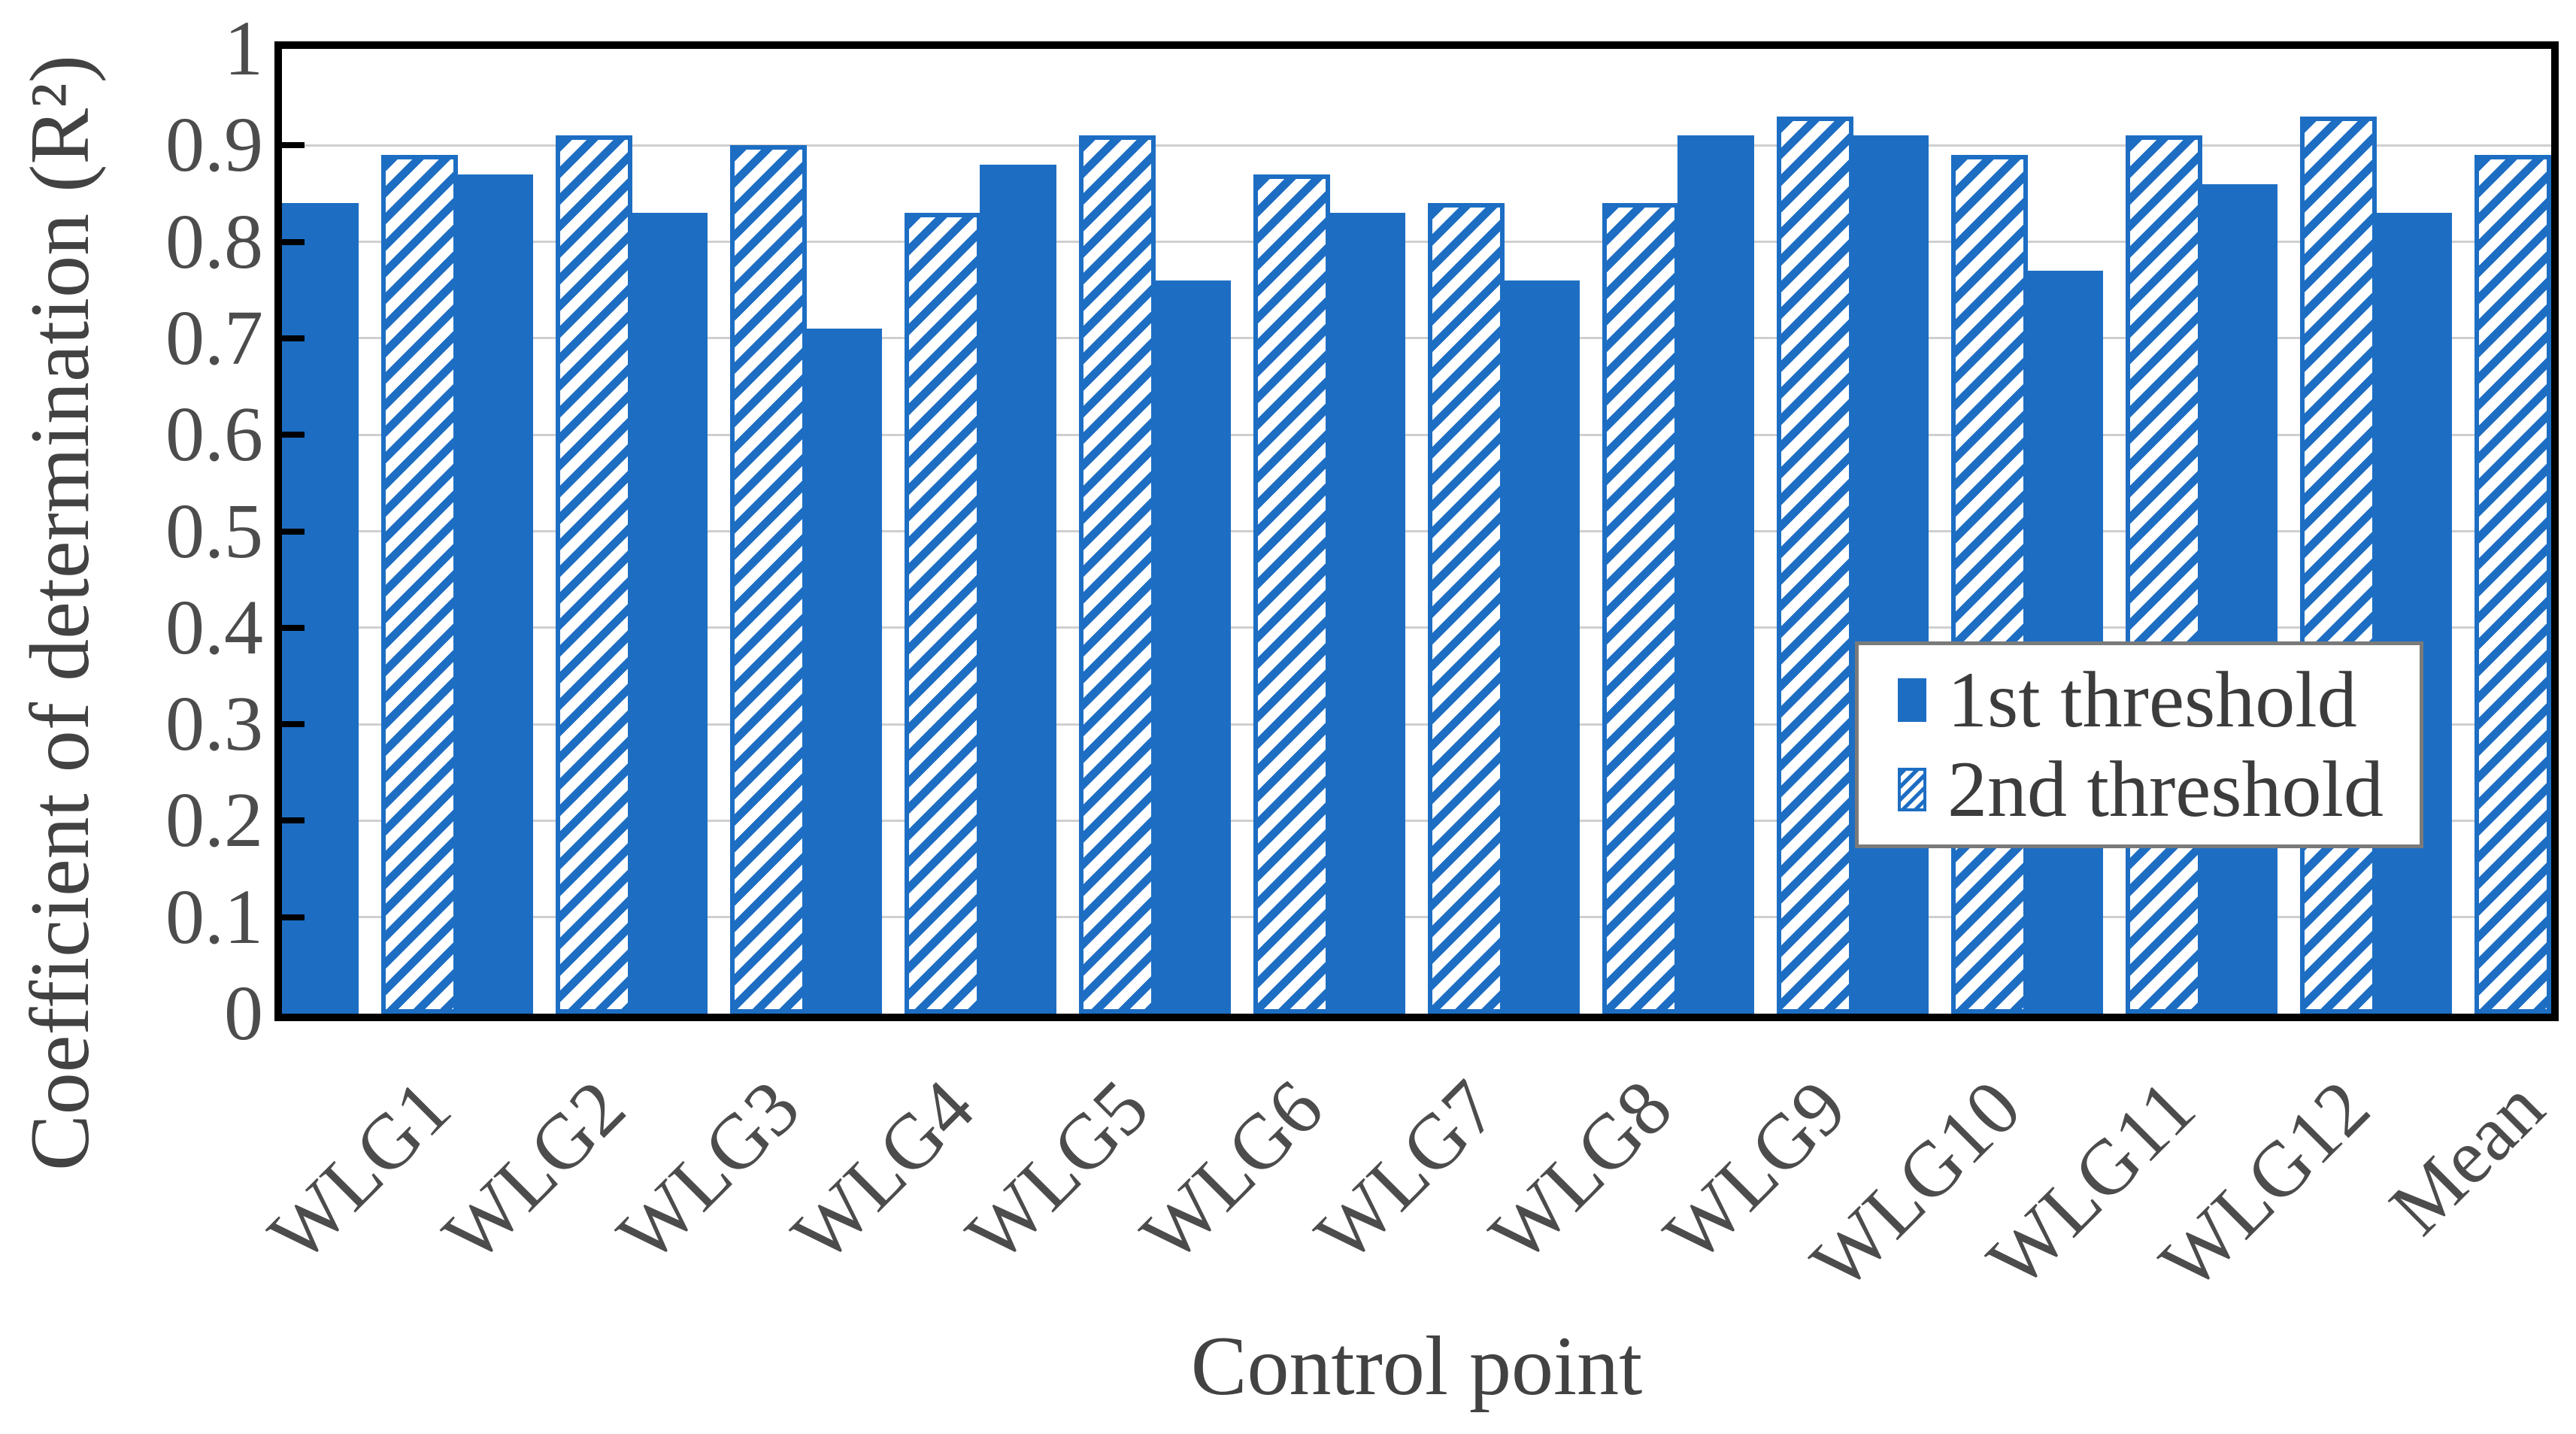  I want to click on gridline-0.2, so click(1416, 820).